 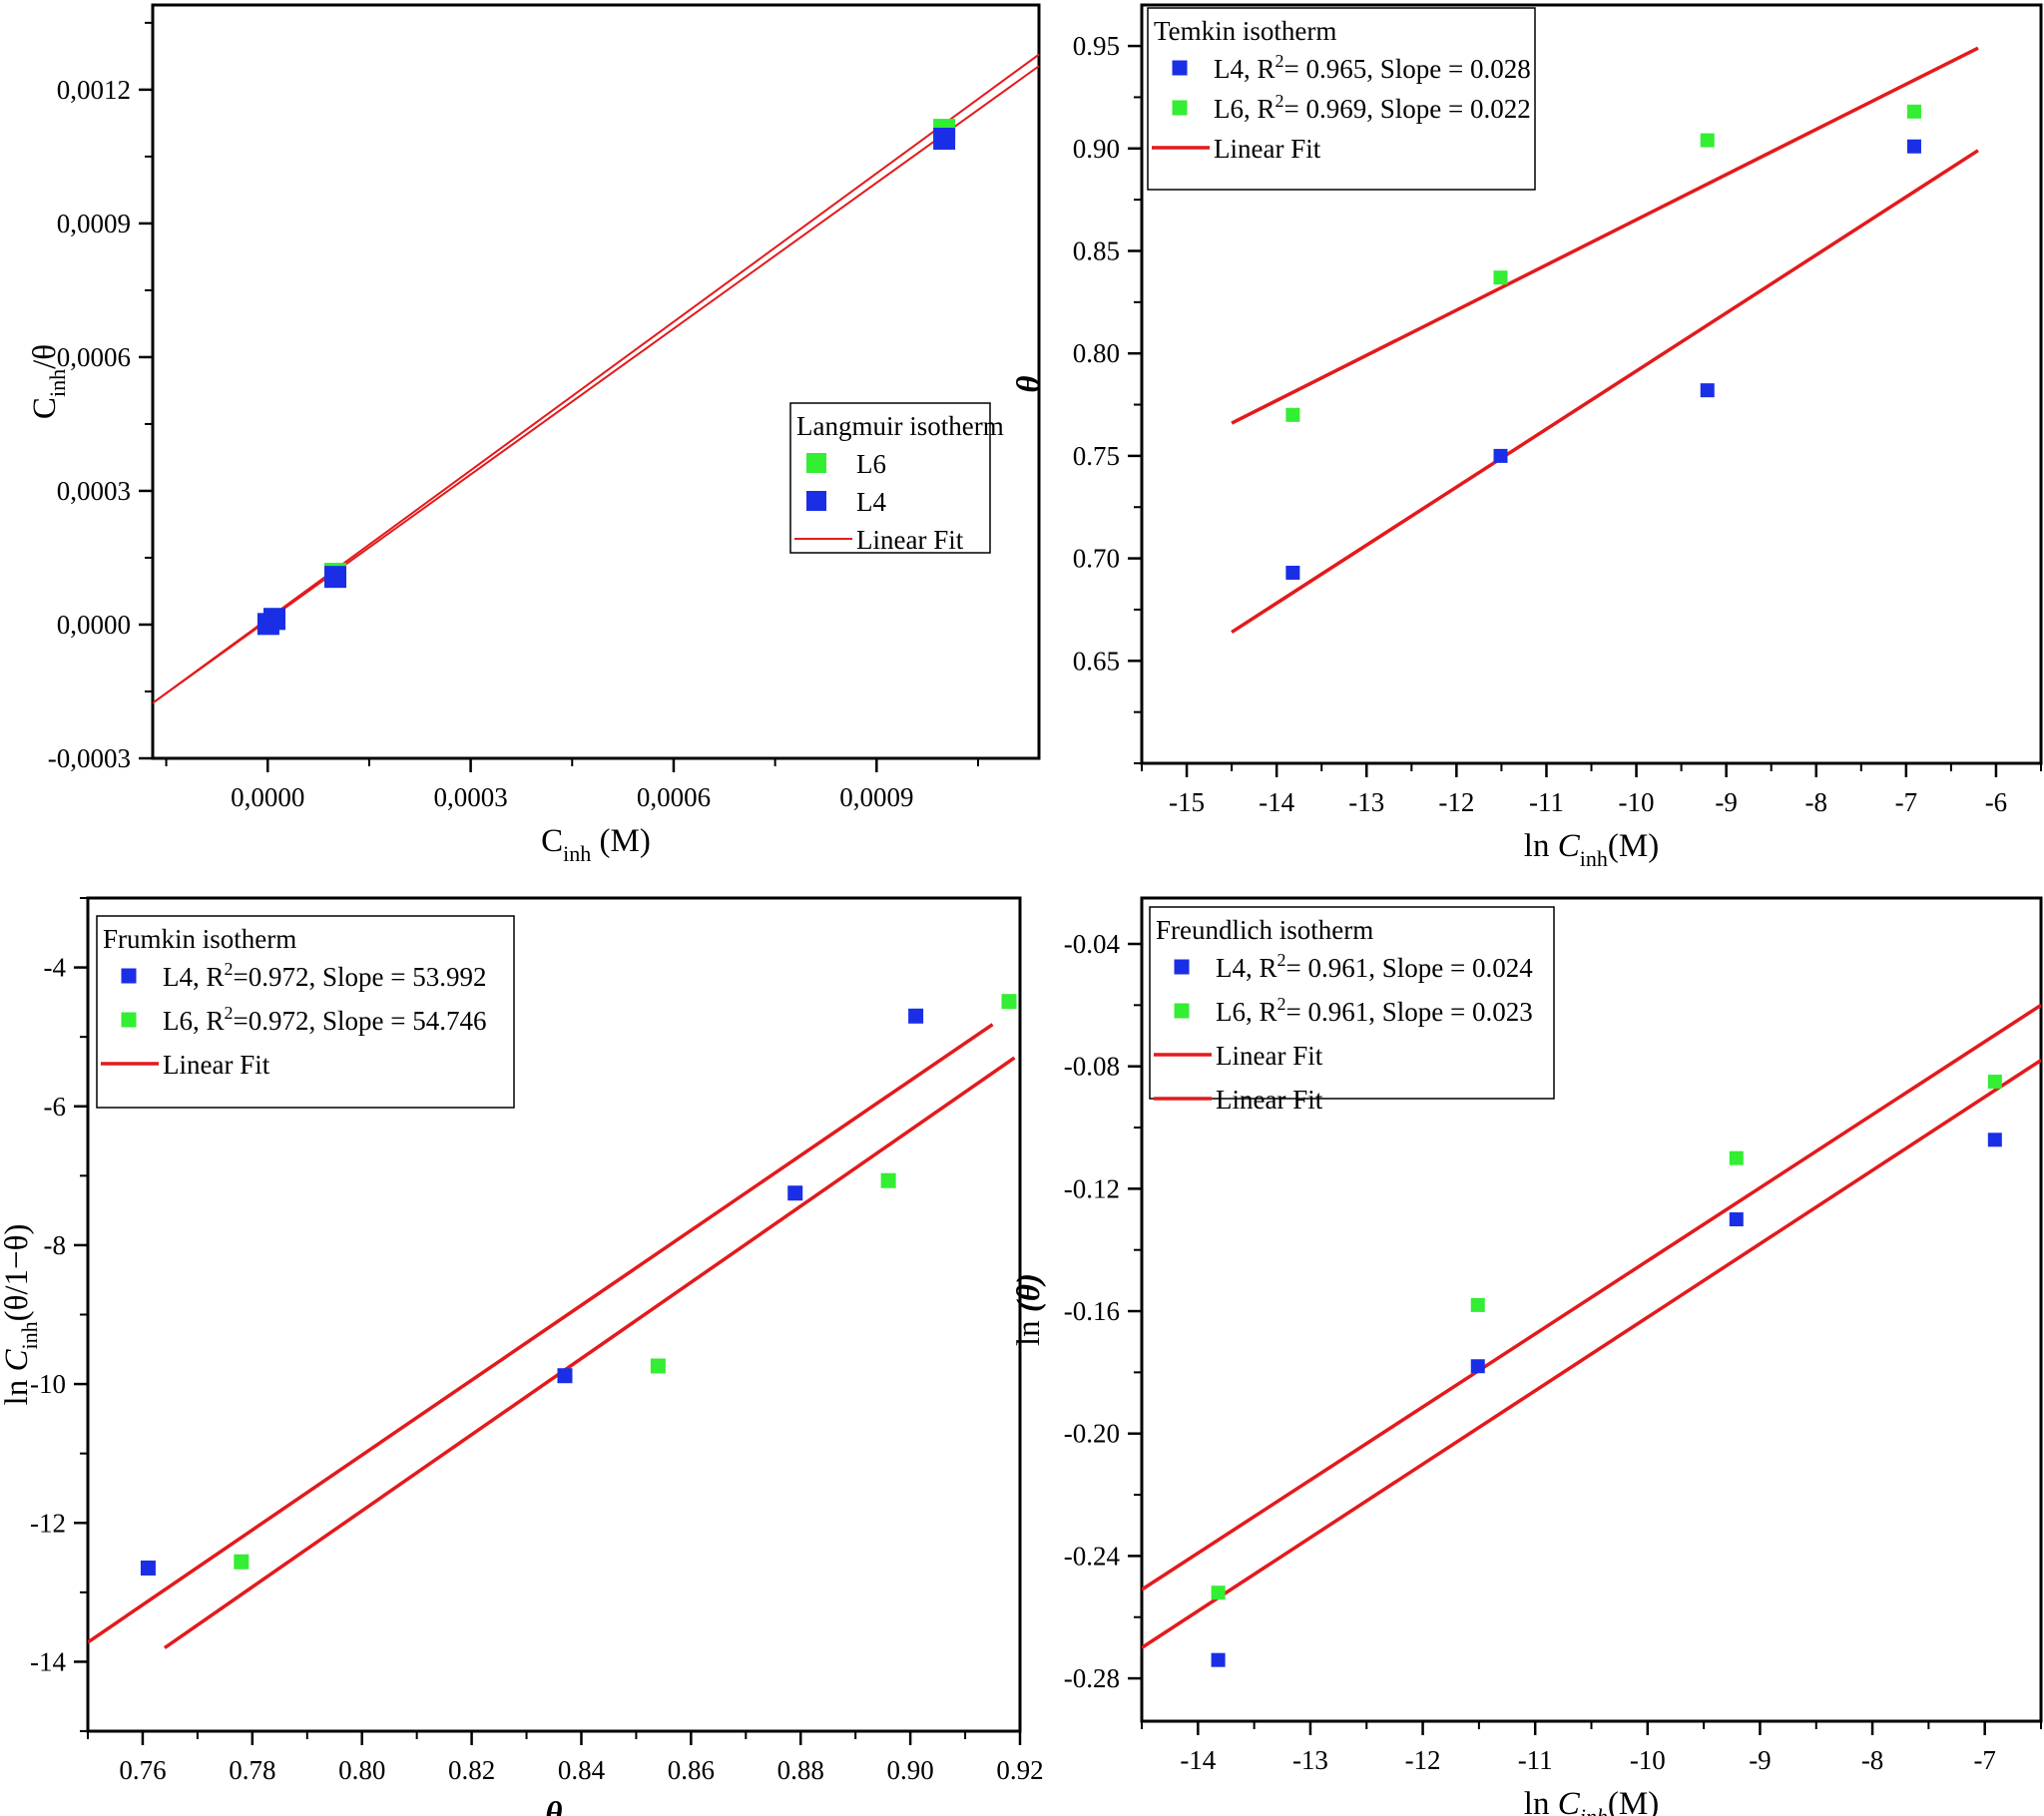 What do you see at coordinates (1310, 1760) in the screenshot?
I see `freundlich-x-tick-label: -13` at bounding box center [1310, 1760].